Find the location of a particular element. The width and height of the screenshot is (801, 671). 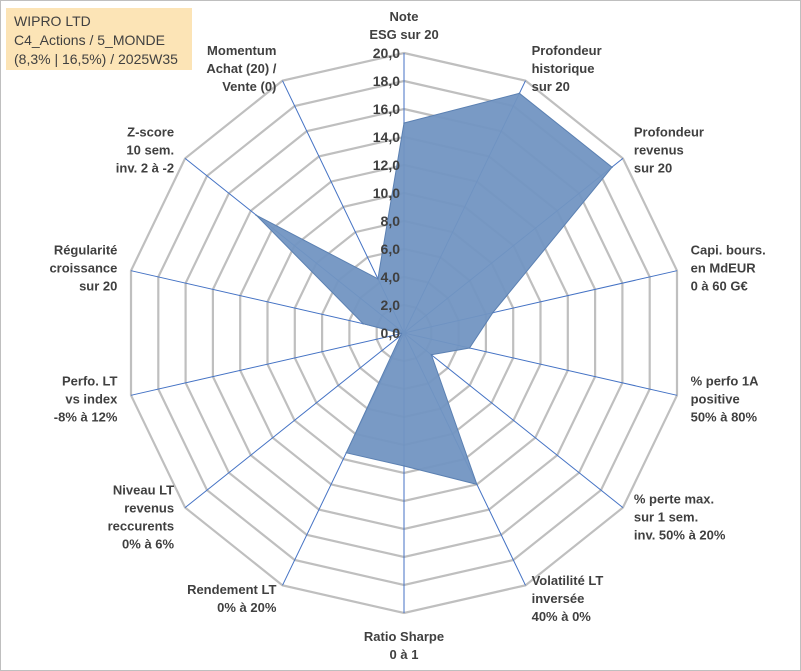

axis-label: Momentum Achat (20) / Vente (0) is located at coordinates (241, 68).